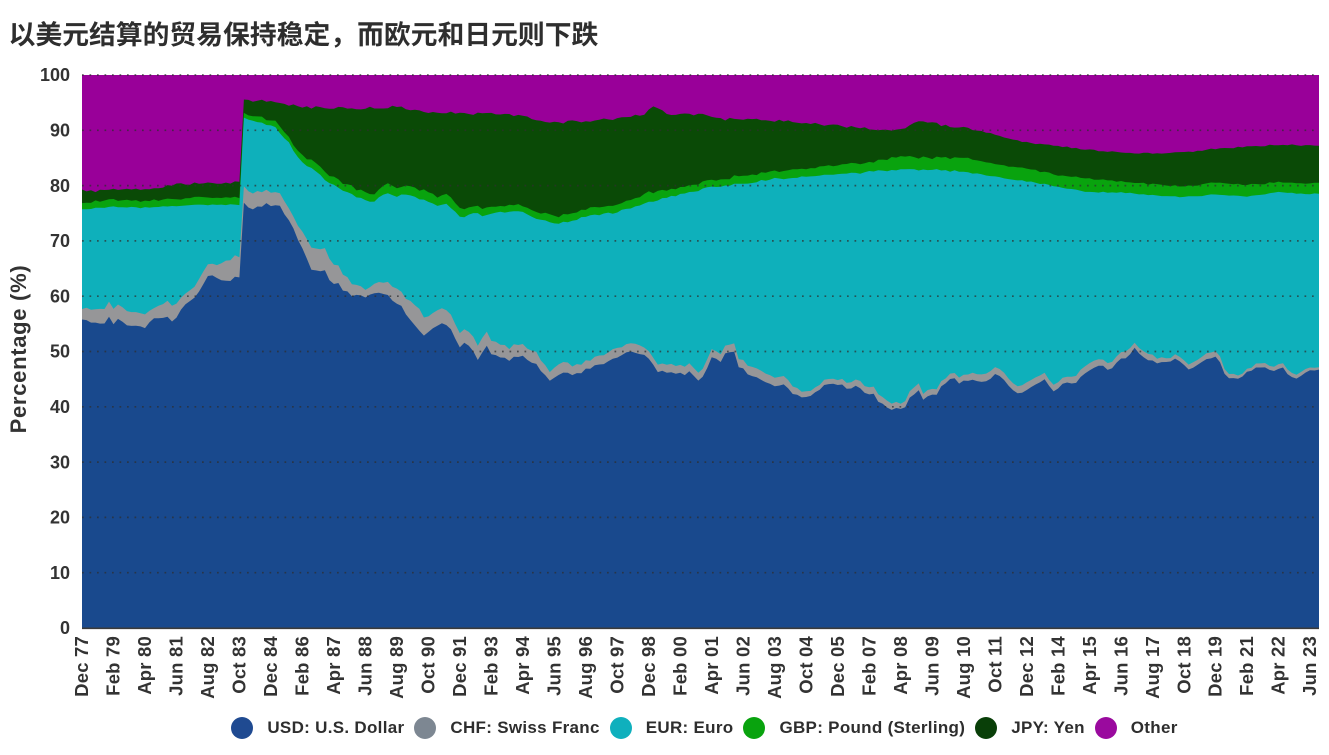 This screenshot has height=755, width=1329. I want to click on svg-text: Jun 95, so click(554, 666).